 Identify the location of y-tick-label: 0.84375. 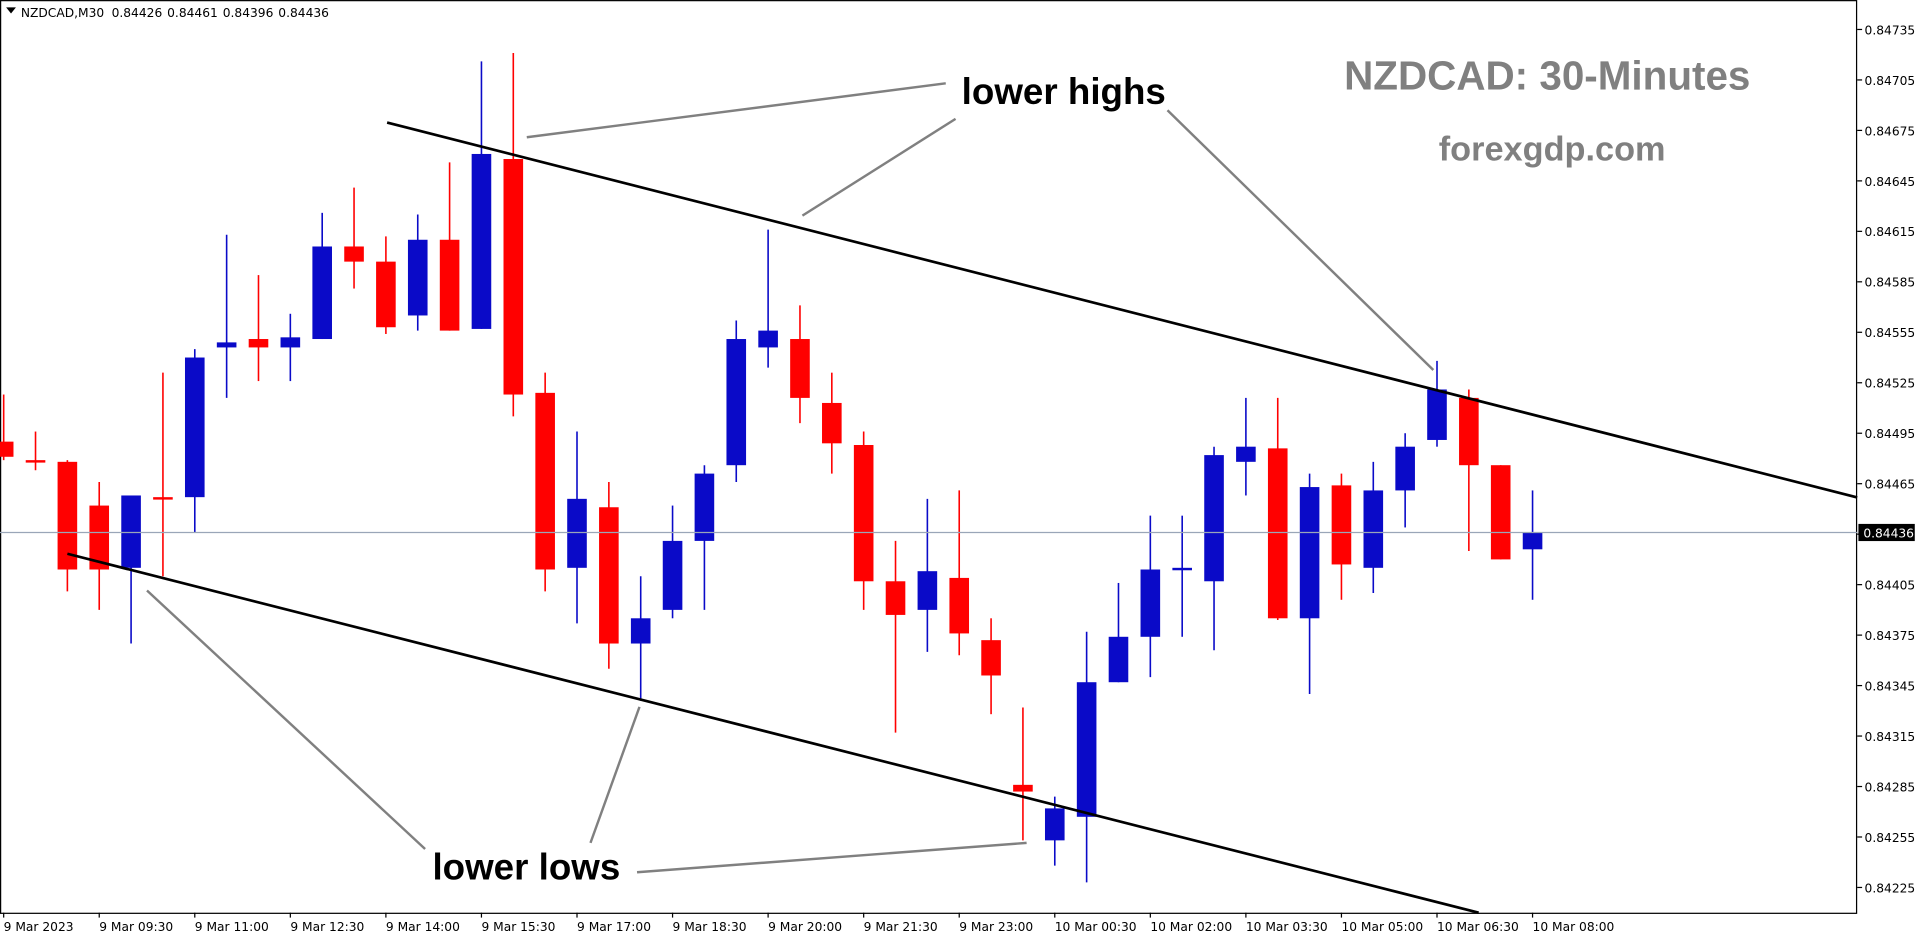
(1890, 636).